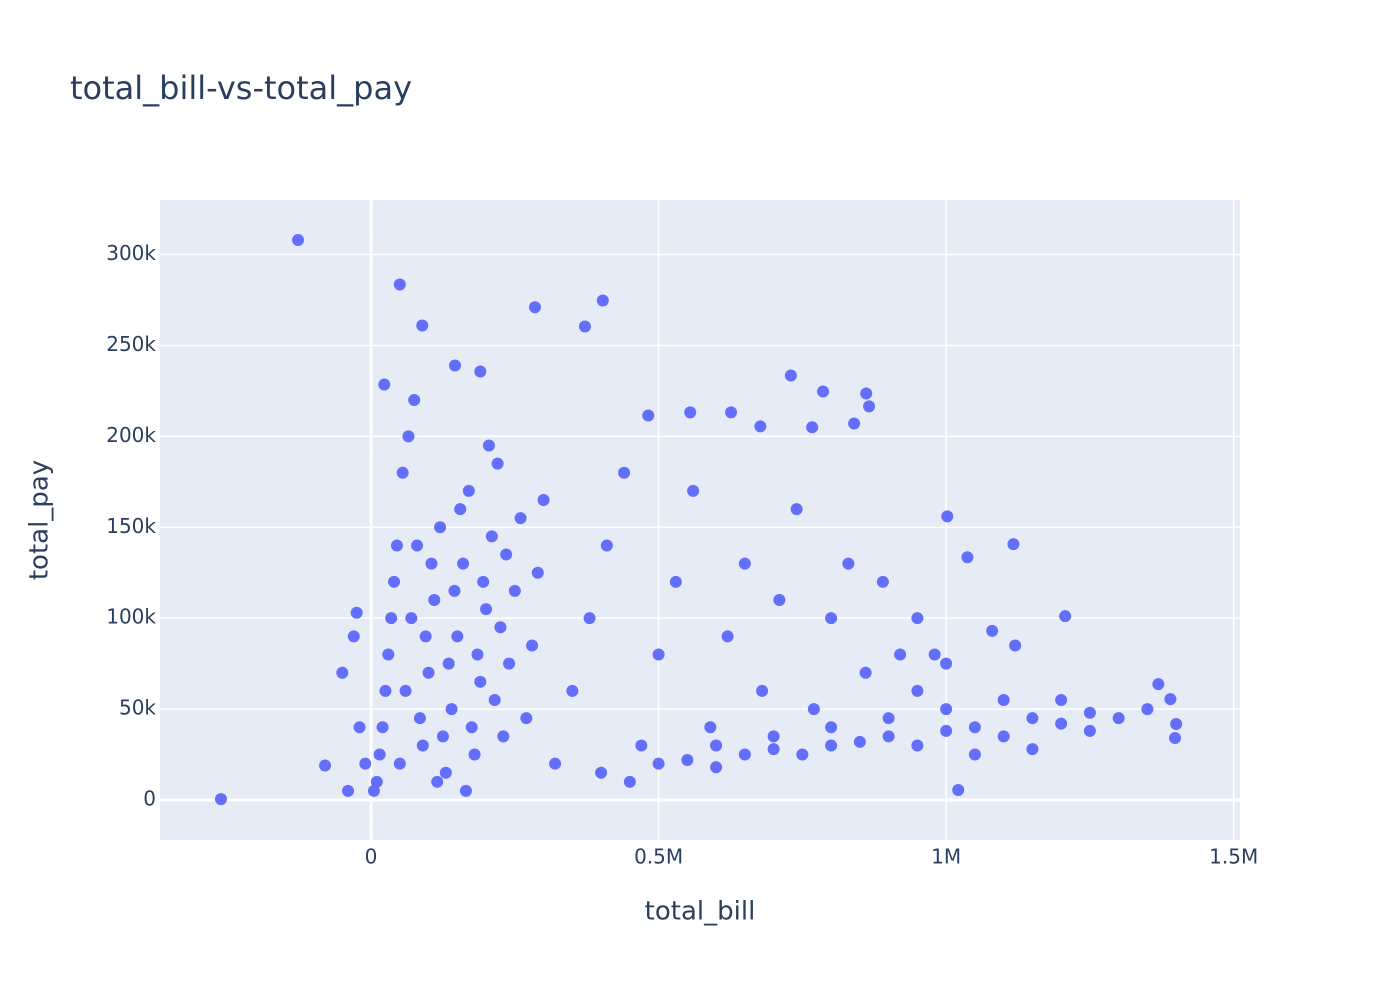 This screenshot has width=1400, height=1000. What do you see at coordinates (658, 857) in the screenshot?
I see `x-tick-label: 0.5M` at bounding box center [658, 857].